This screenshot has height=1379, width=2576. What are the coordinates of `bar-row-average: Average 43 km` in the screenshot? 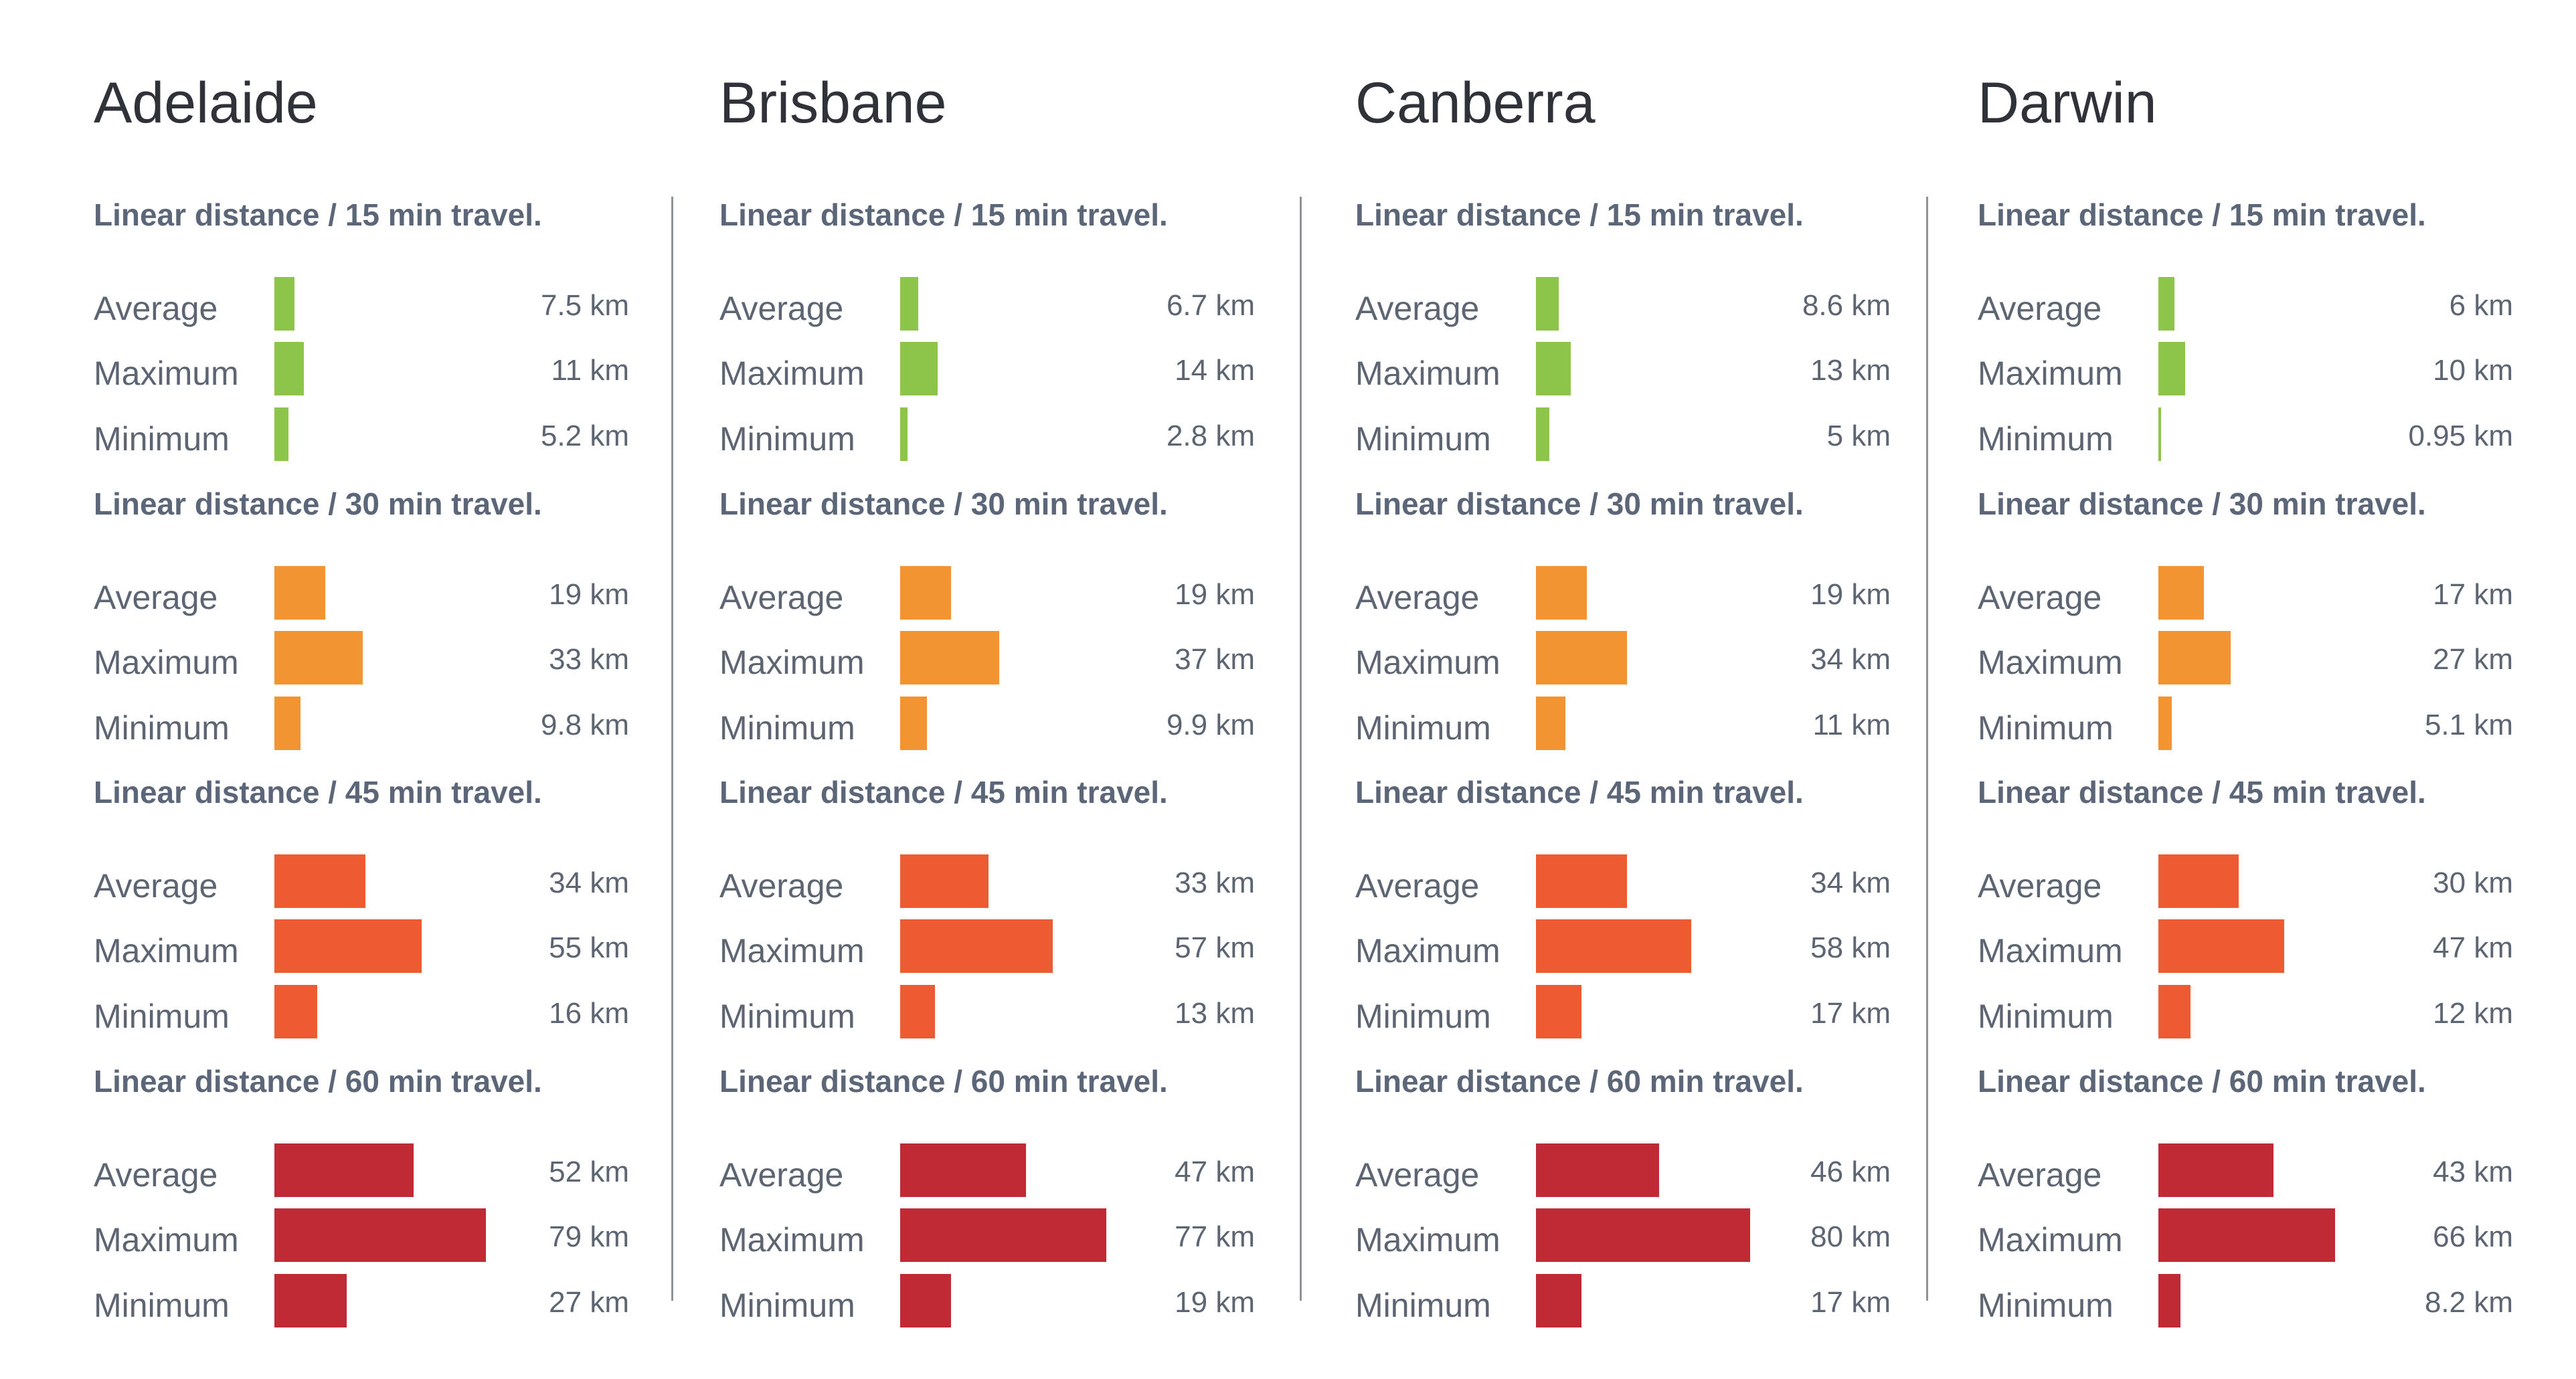 It's located at (2245, 1173).